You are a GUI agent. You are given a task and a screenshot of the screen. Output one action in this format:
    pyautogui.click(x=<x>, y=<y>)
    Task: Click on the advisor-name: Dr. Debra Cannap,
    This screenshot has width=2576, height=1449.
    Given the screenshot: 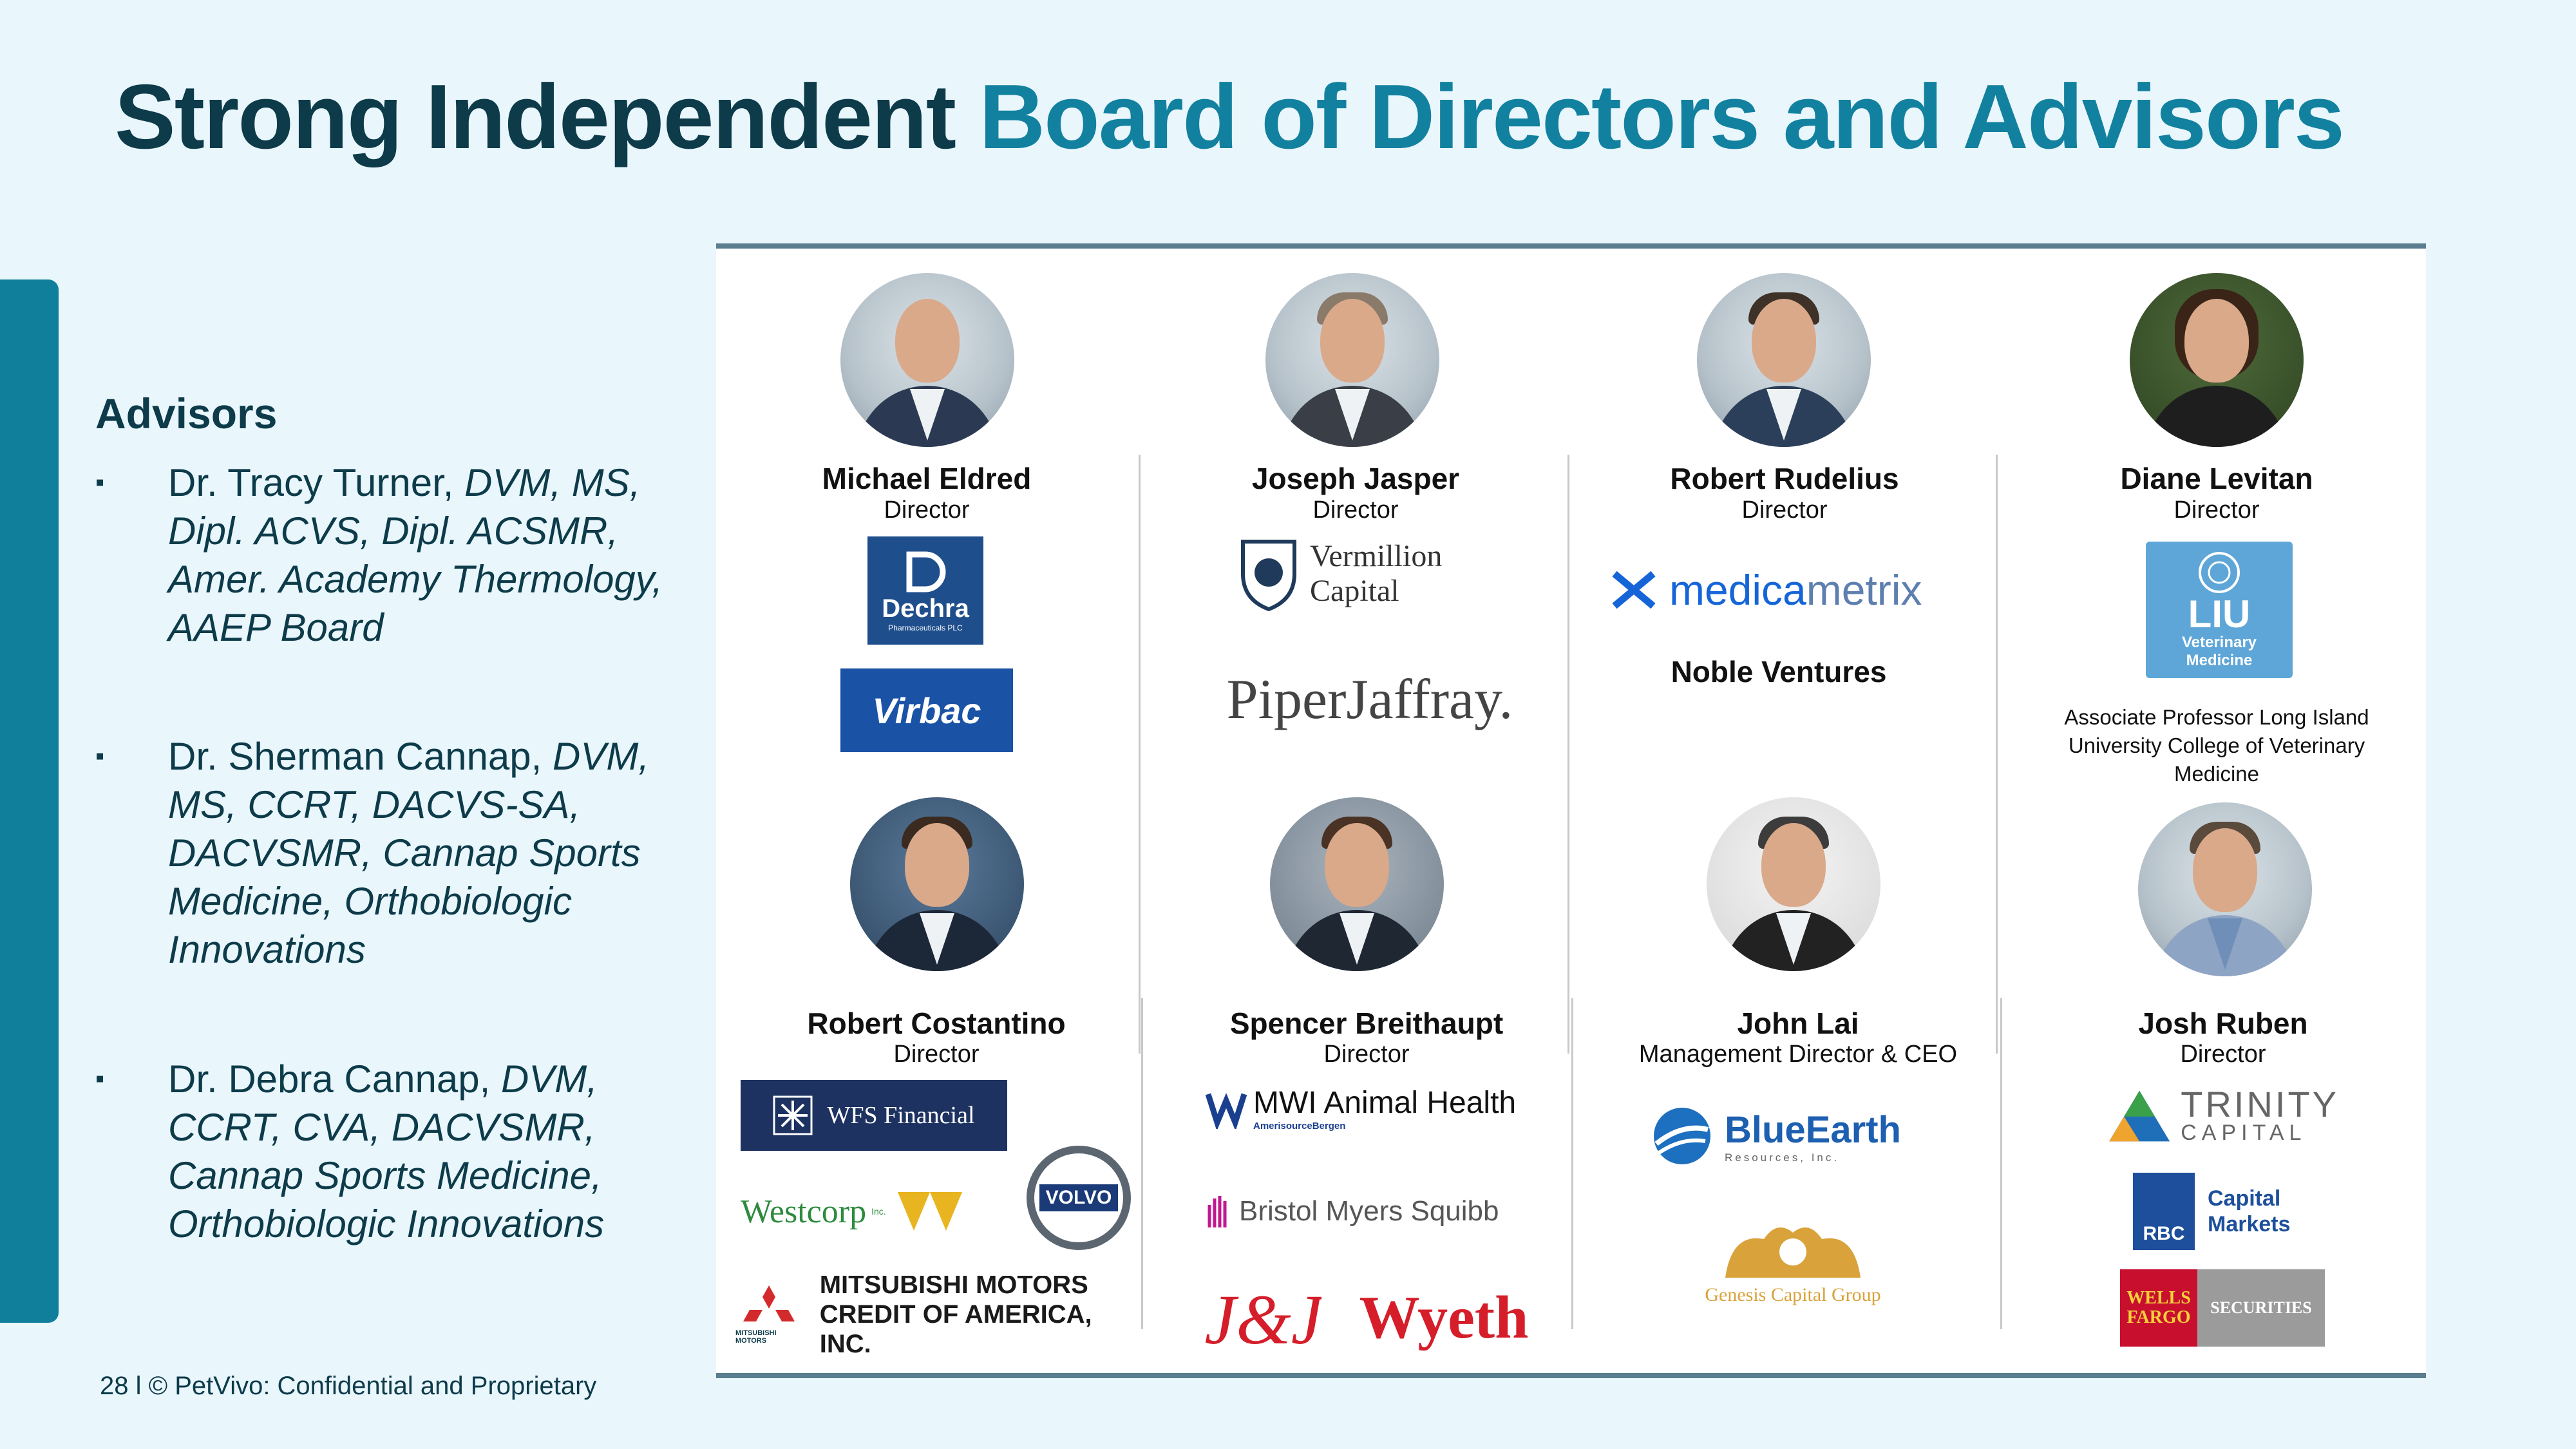 What is the action you would take?
    pyautogui.click(x=329, y=1079)
    